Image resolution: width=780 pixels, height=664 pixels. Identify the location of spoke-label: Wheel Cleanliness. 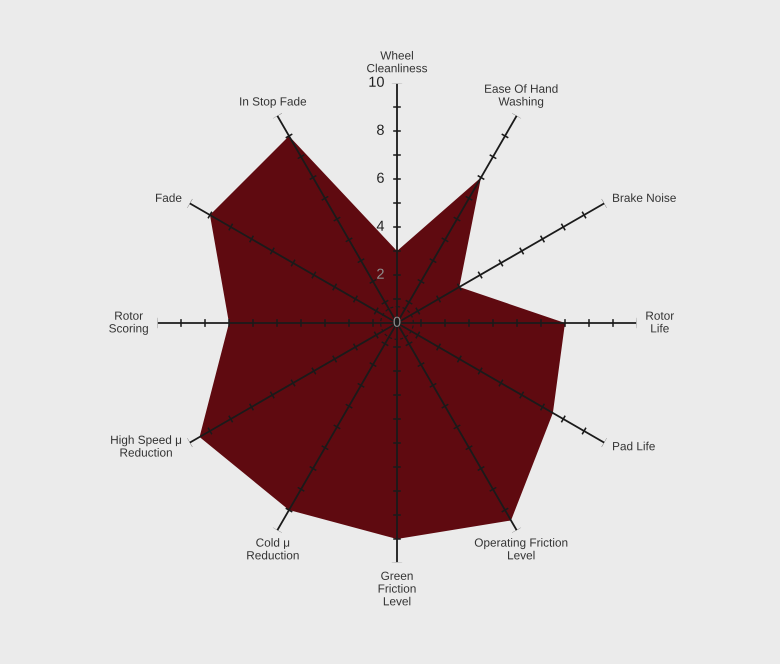
(397, 61).